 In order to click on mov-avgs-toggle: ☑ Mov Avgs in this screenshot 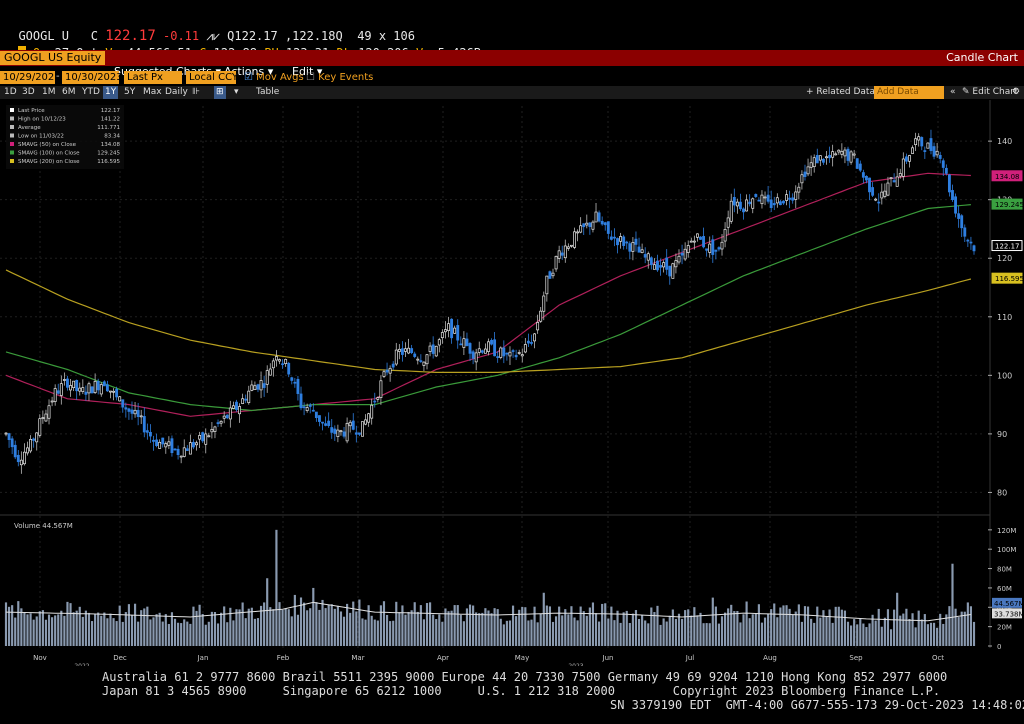, I will do `click(274, 77)`.